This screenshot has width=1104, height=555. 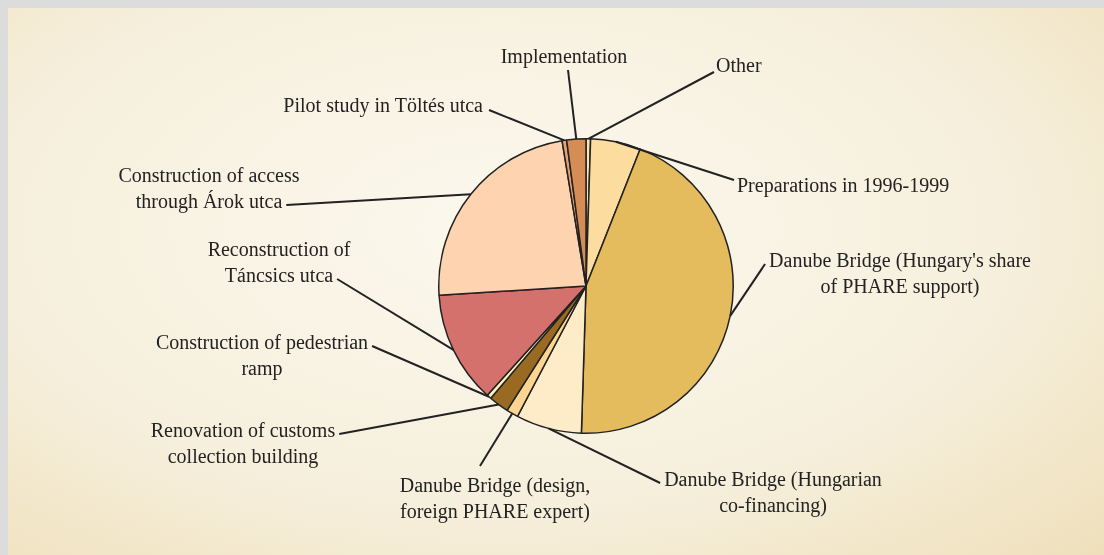 What do you see at coordinates (209, 189) in the screenshot?
I see `slice-label: Construction of access through Árok utca` at bounding box center [209, 189].